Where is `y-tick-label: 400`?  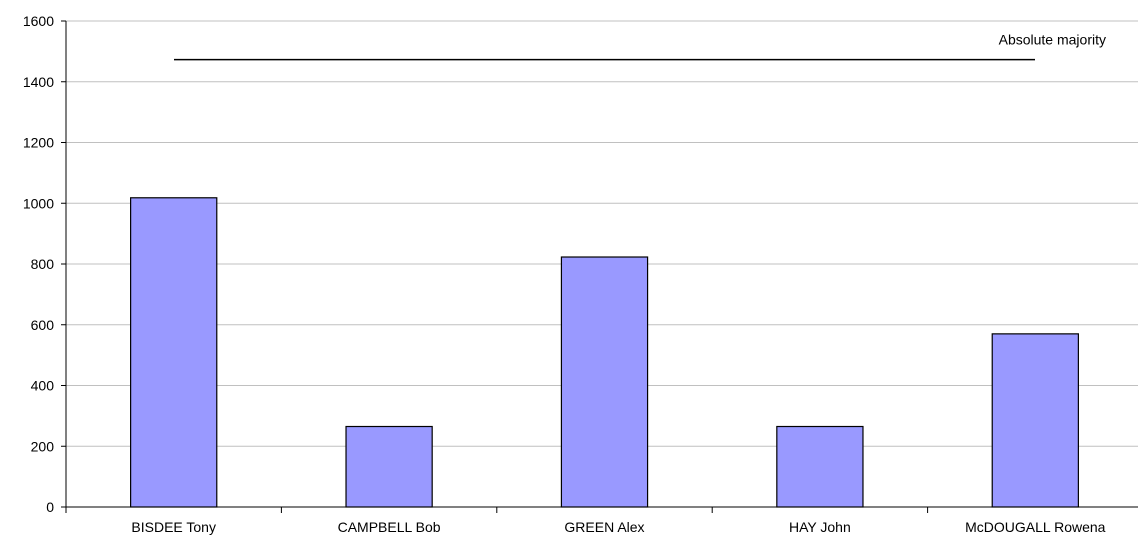 y-tick-label: 400 is located at coordinates (43, 386).